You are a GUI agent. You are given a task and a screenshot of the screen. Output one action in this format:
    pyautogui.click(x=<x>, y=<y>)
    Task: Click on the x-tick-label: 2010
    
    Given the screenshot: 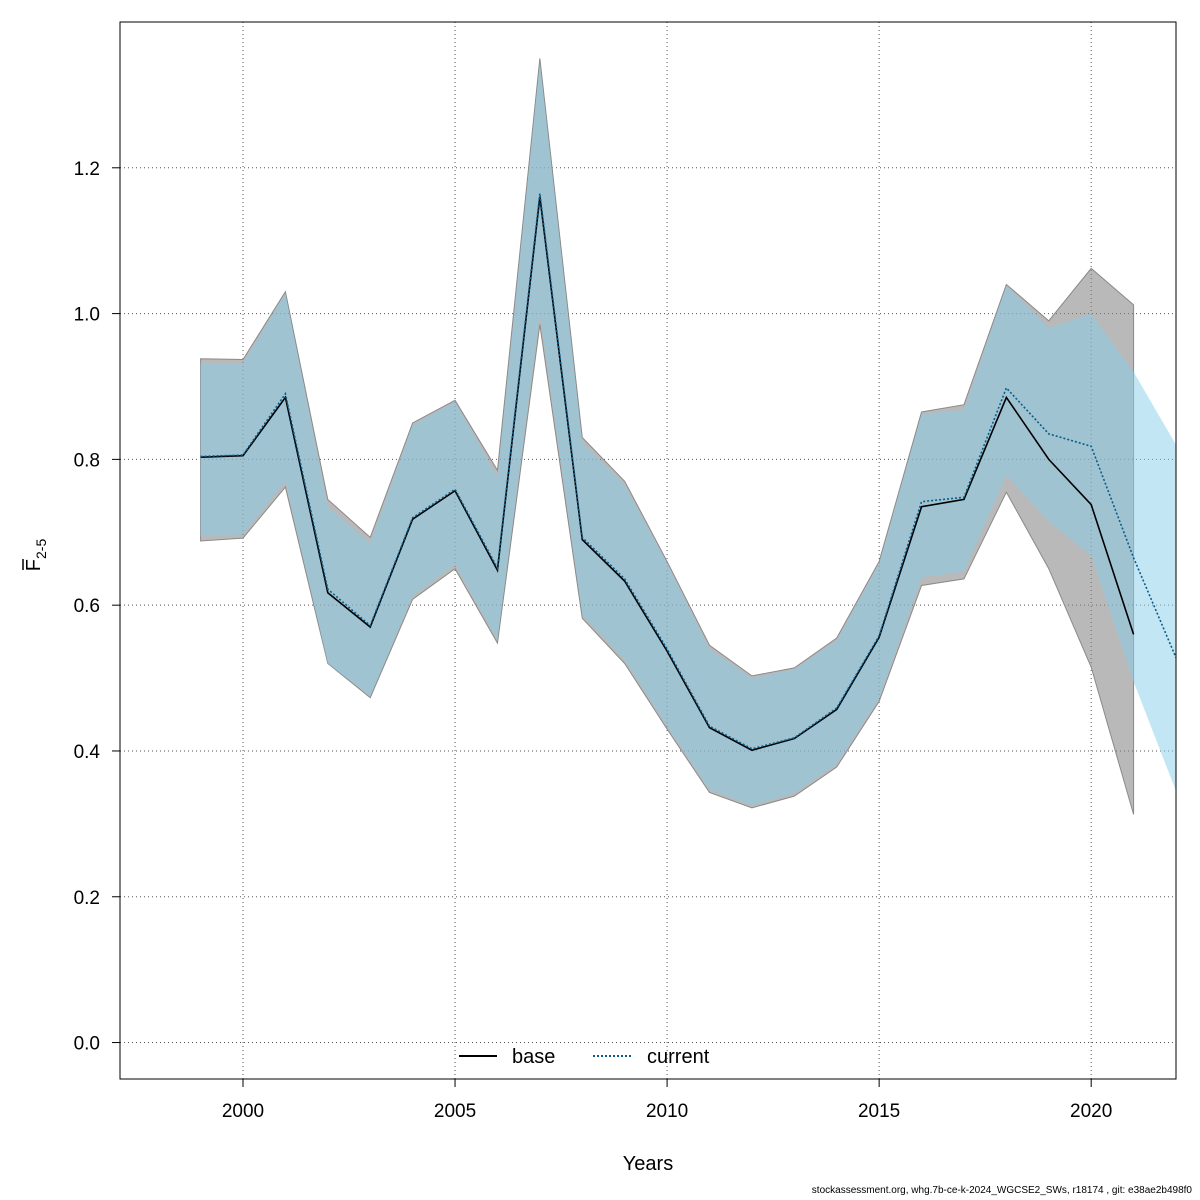 What is the action you would take?
    pyautogui.click(x=667, y=1111)
    